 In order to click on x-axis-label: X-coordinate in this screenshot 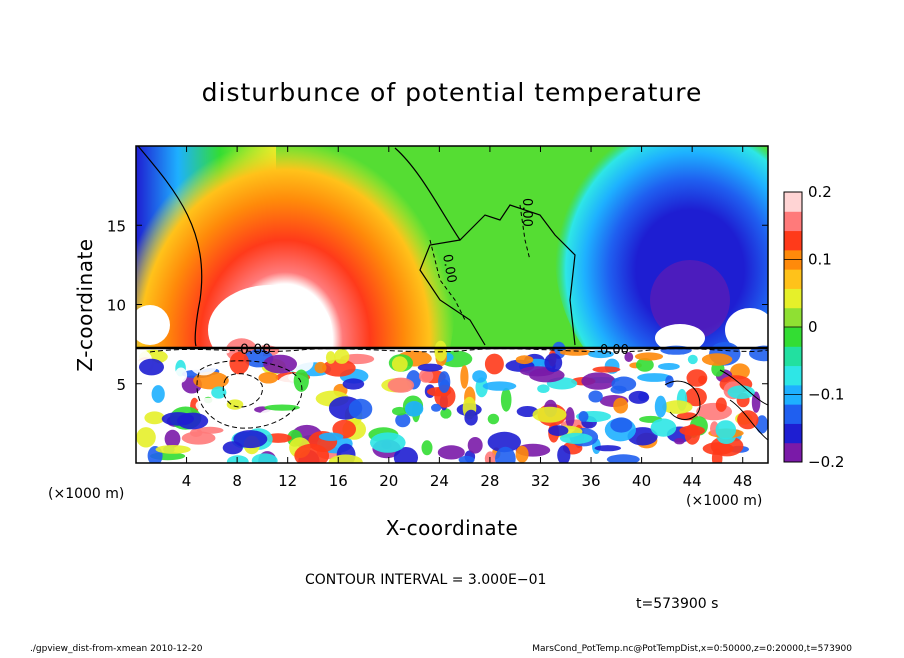, I will do `click(452, 528)`.